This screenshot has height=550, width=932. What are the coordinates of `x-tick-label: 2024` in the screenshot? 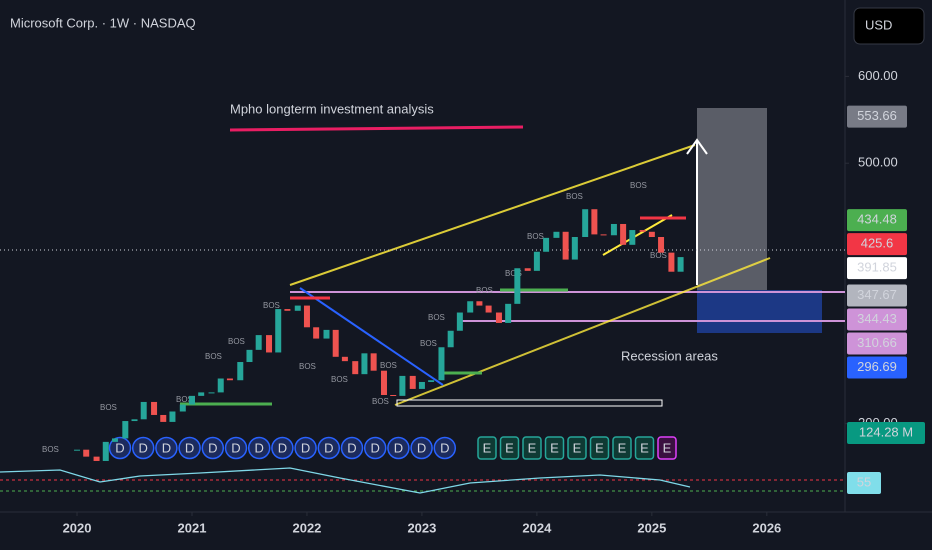 It's located at (537, 527).